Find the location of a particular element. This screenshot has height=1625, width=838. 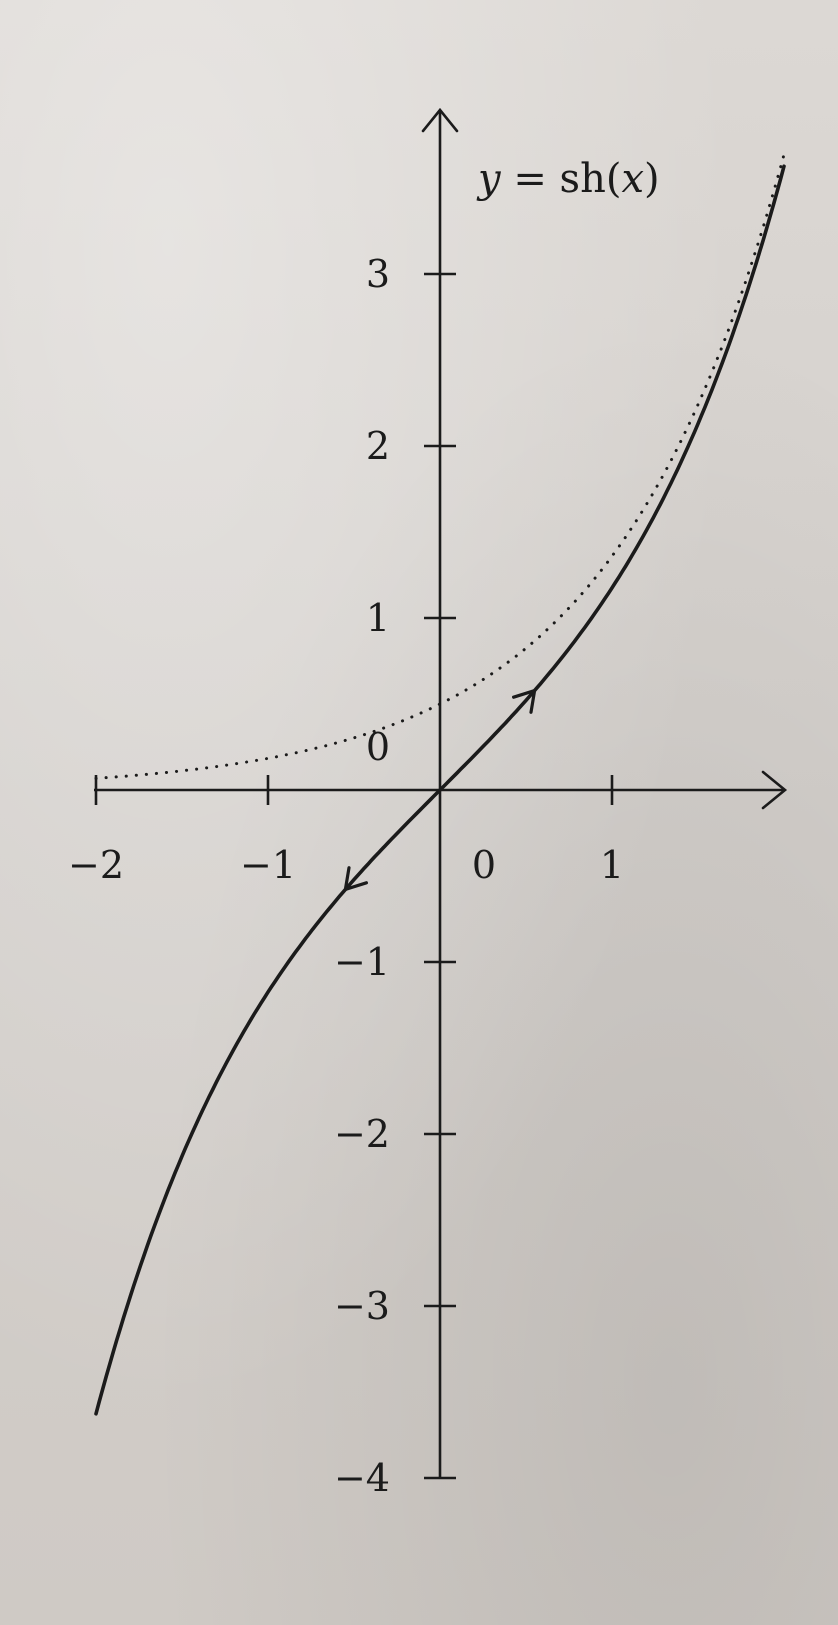

x-tick-label: −2 is located at coordinates (96, 865).